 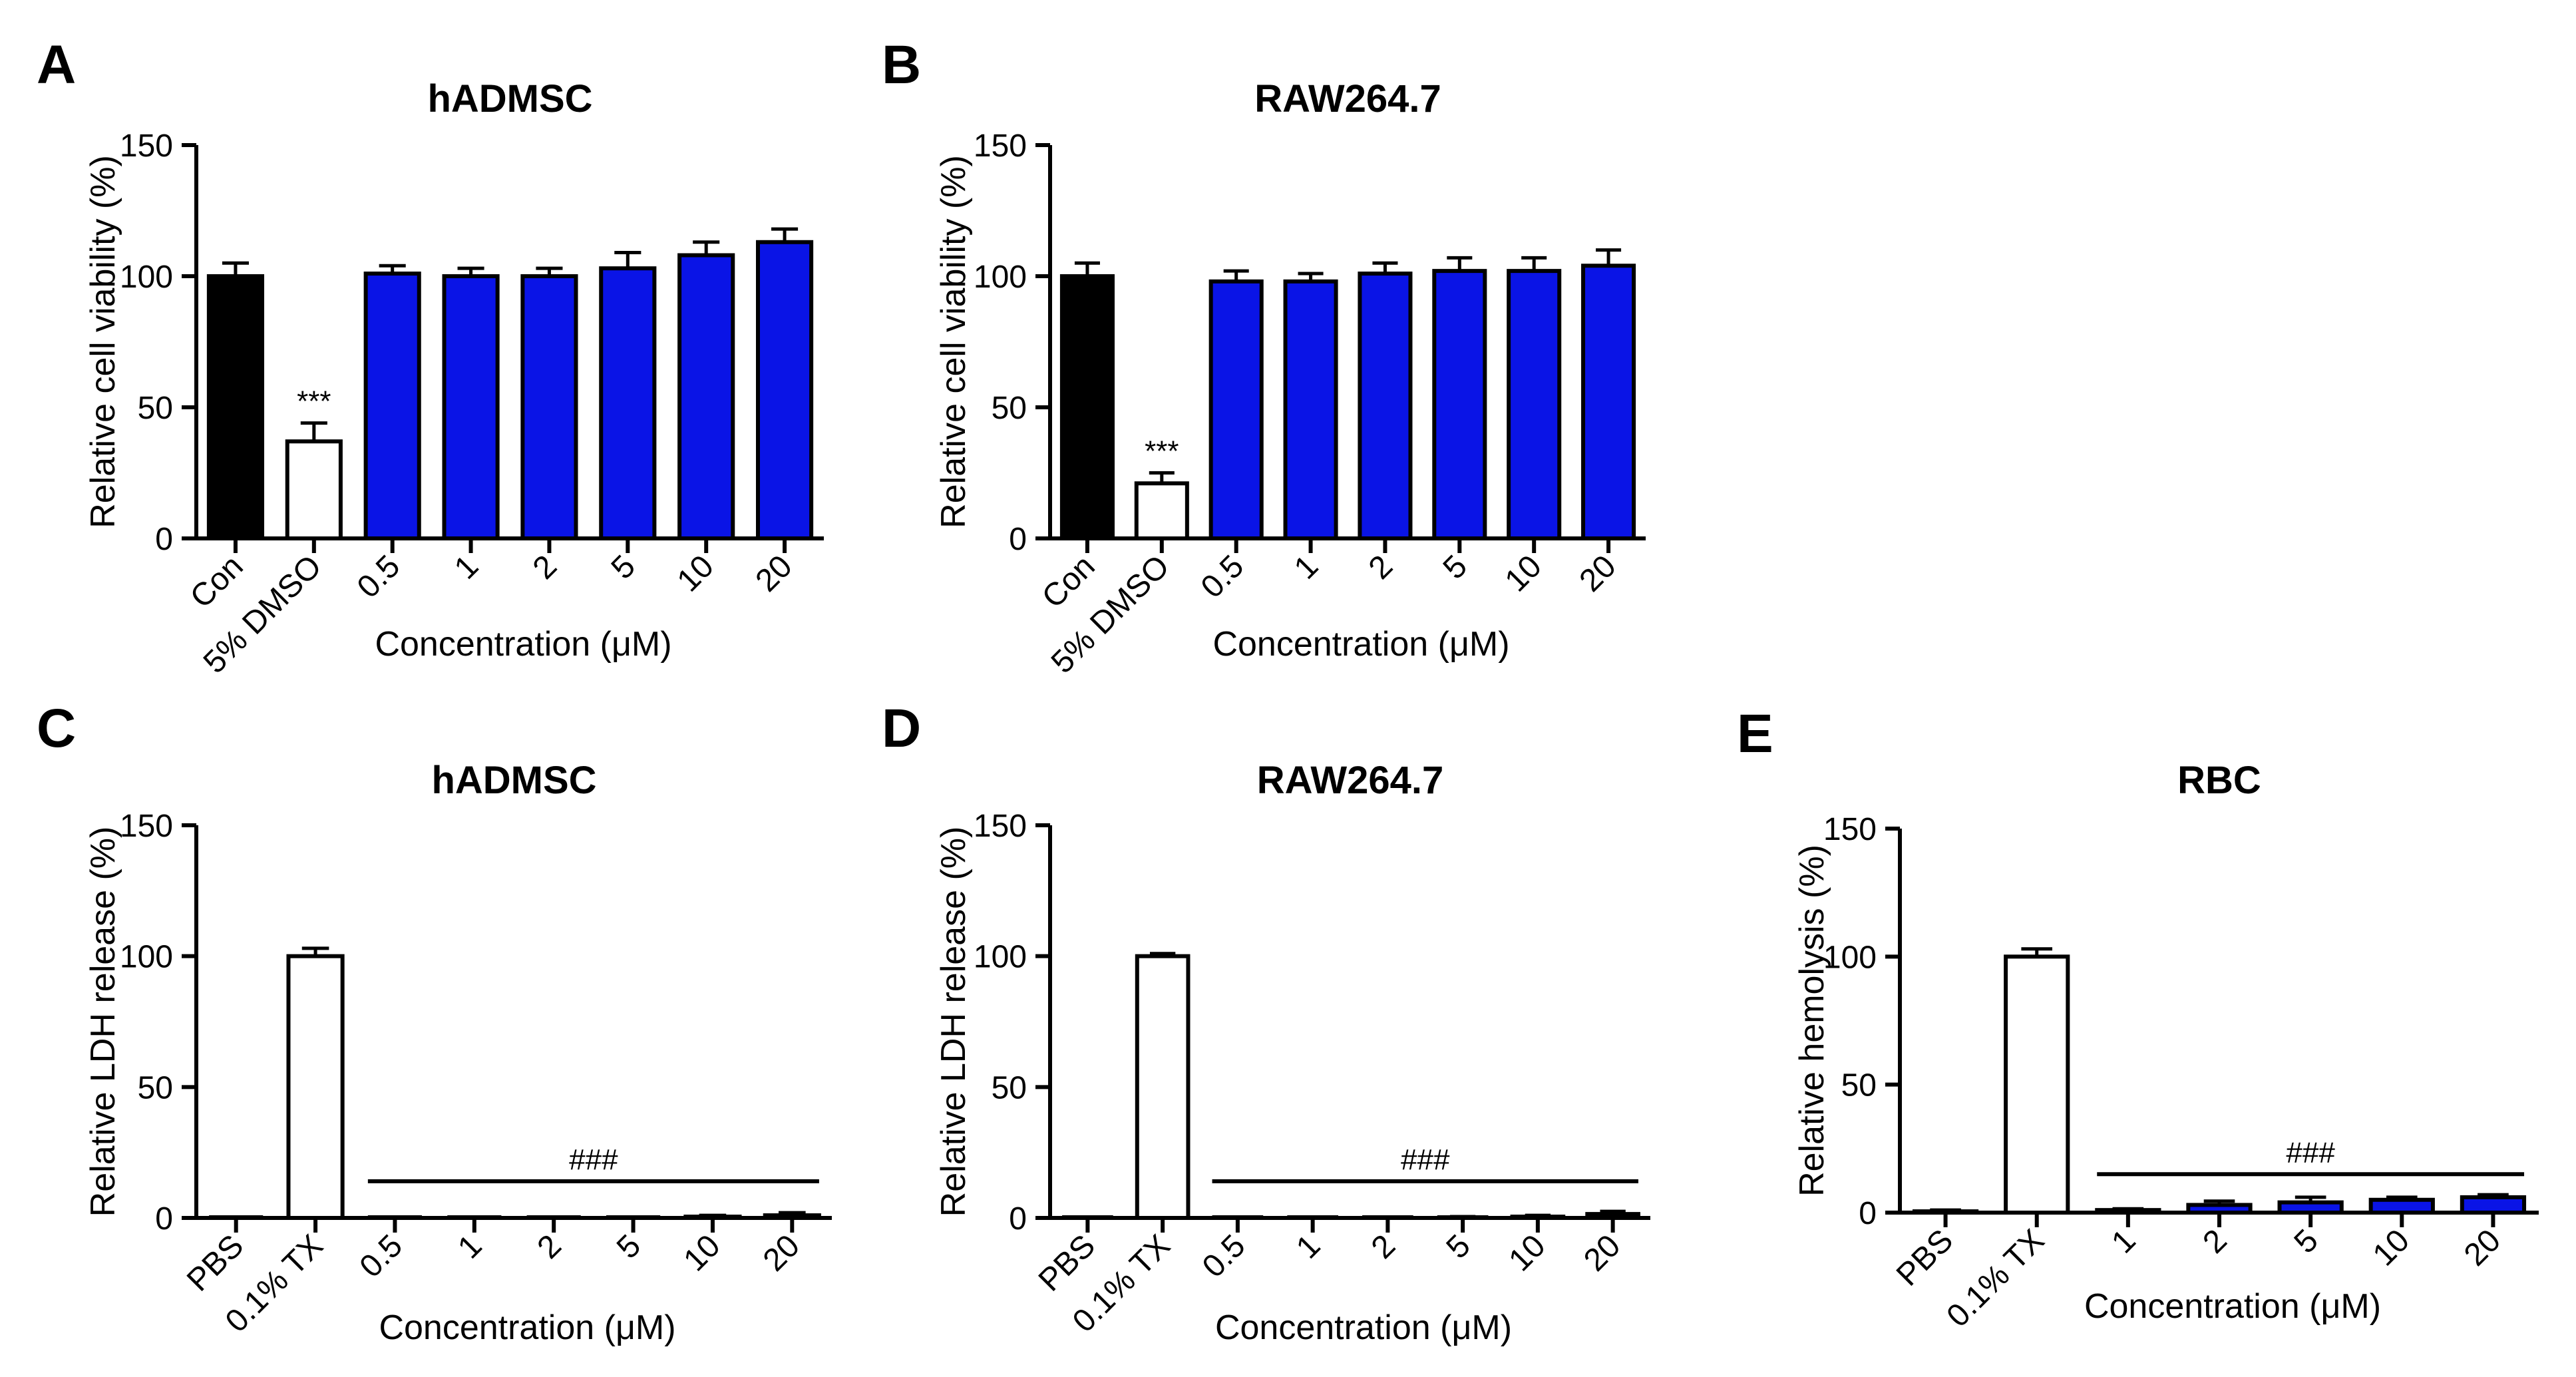 What do you see at coordinates (2219, 781) in the screenshot?
I see `chart-title: RBC` at bounding box center [2219, 781].